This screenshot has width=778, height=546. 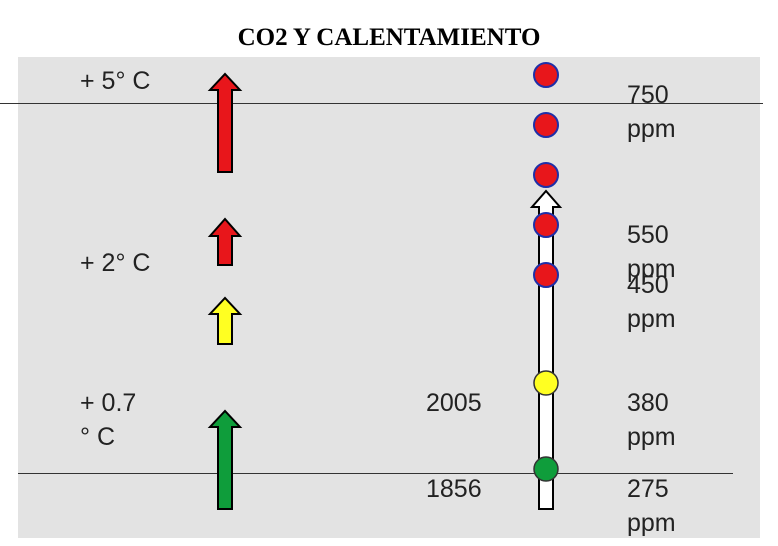 I want to click on arrow-yellow-icon, so click(x=225, y=320).